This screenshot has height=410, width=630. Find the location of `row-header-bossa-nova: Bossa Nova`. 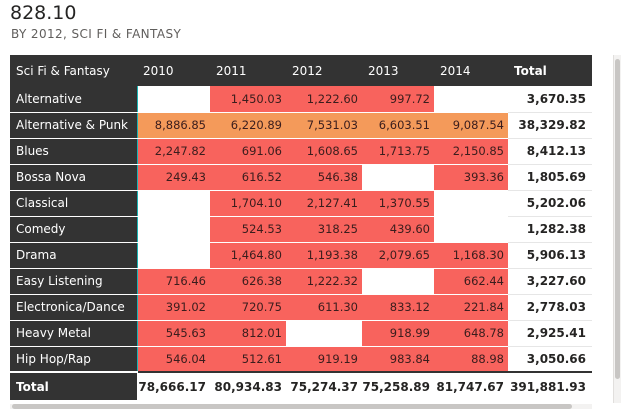

row-header-bossa-nova: Bossa Nova is located at coordinates (74, 177).